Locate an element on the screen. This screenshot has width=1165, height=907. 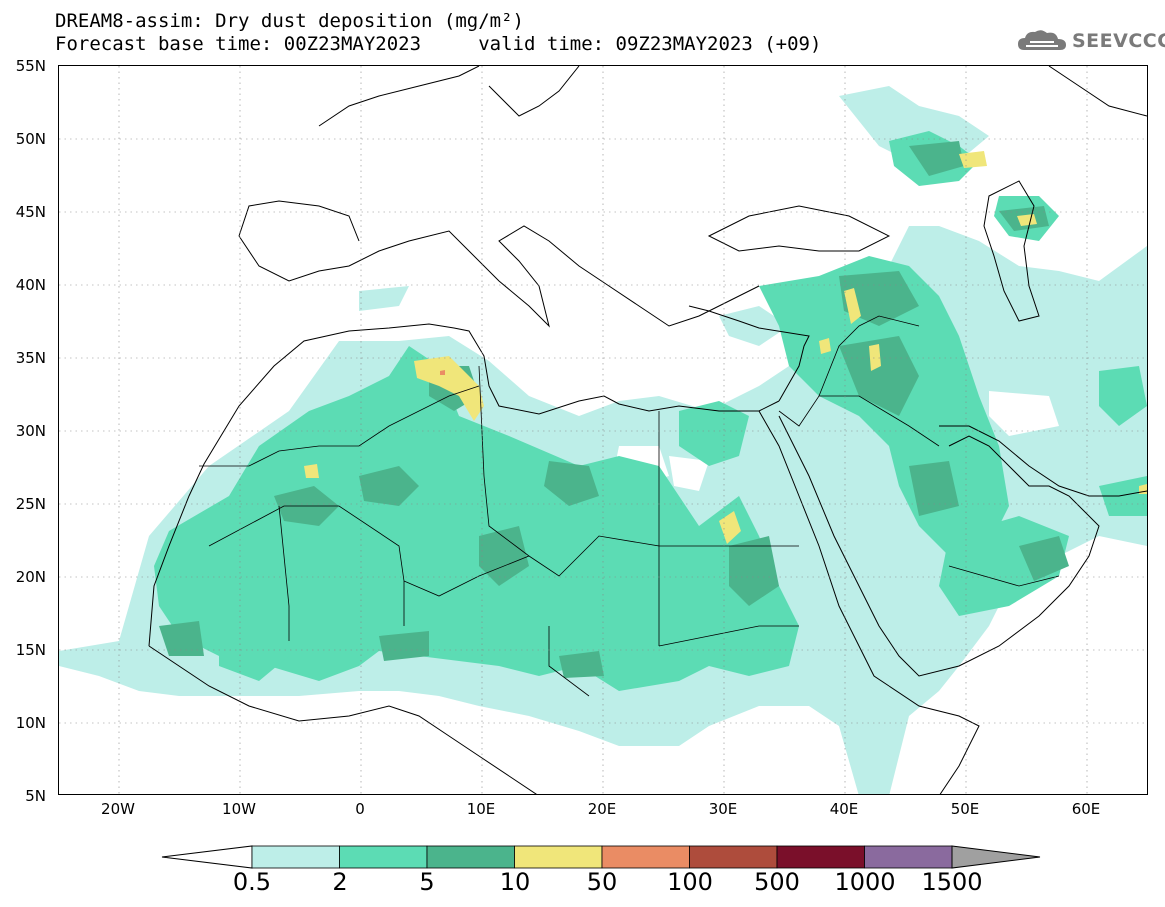
legend-level: 100 is located at coordinates (690, 882).